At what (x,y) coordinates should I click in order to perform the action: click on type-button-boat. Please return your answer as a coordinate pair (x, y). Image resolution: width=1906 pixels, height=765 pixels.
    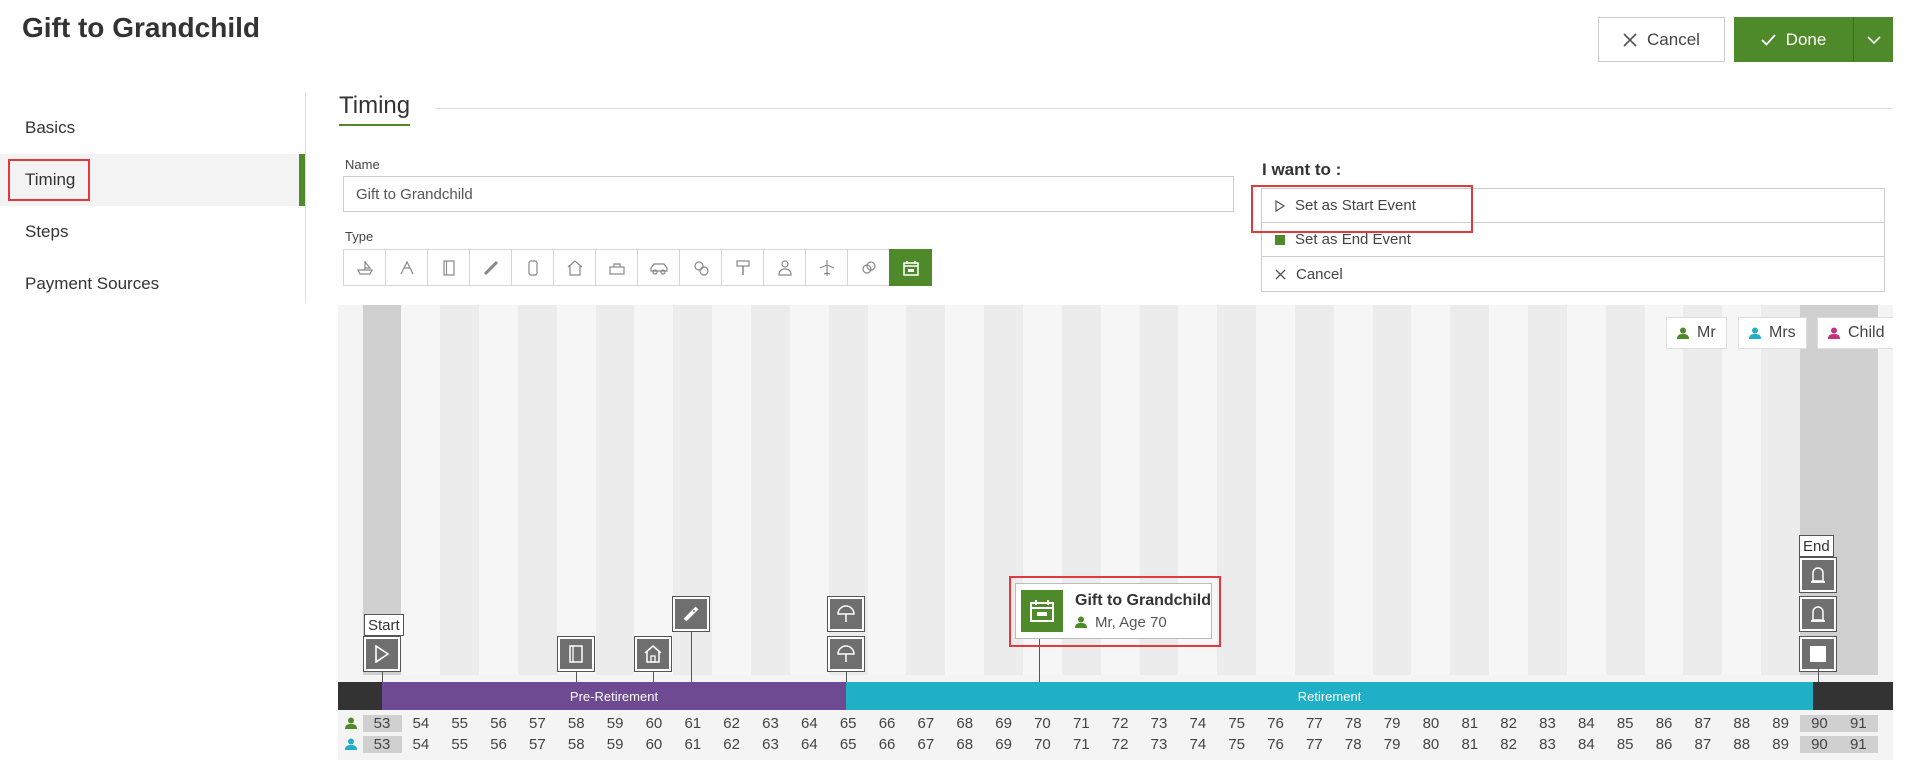
    Looking at the image, I should click on (364, 267).